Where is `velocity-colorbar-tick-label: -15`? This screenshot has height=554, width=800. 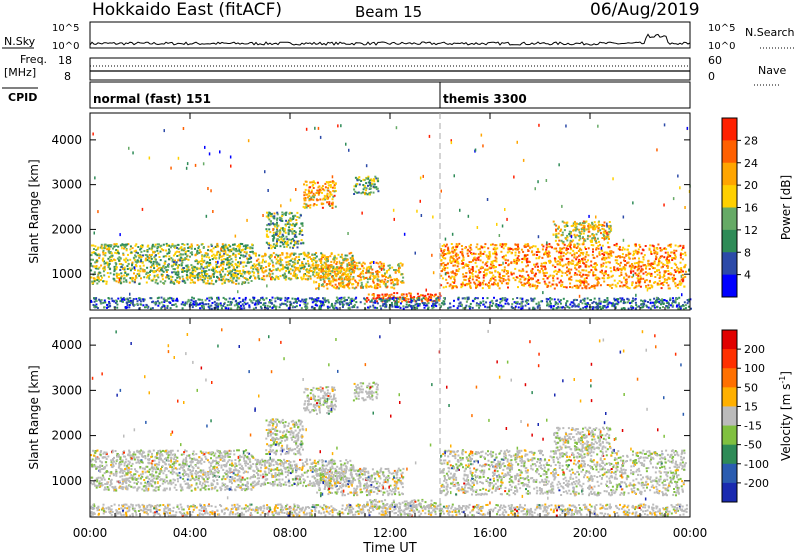
velocity-colorbar-tick-label: -15 is located at coordinates (753, 426).